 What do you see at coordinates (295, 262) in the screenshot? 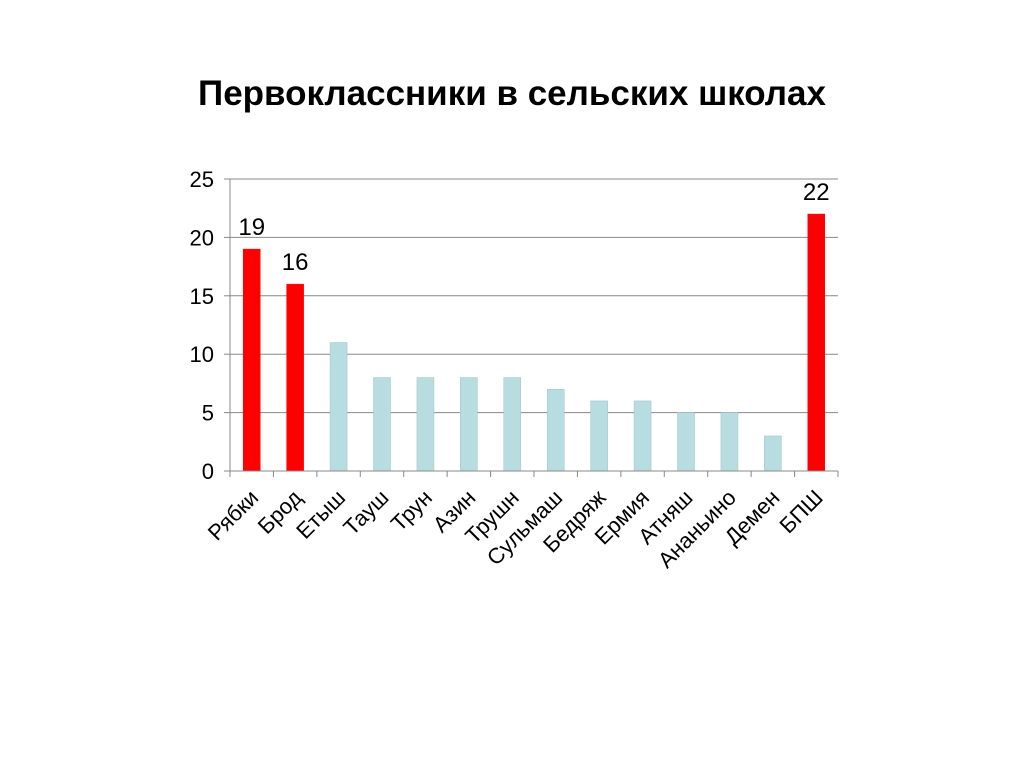
I see `data-label: 16` at bounding box center [295, 262].